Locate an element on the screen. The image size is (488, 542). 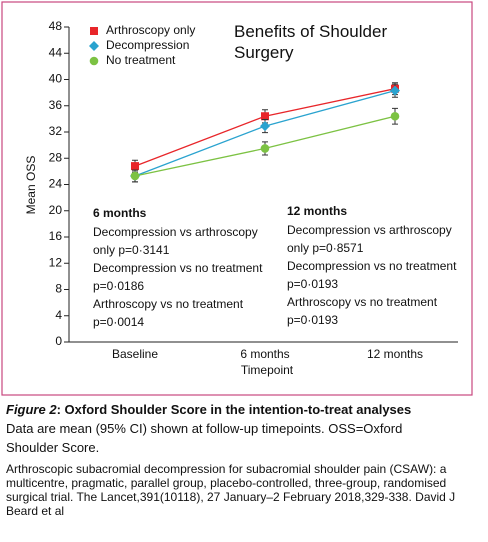
y-tick-label: 16 is located at coordinates (56, 236).